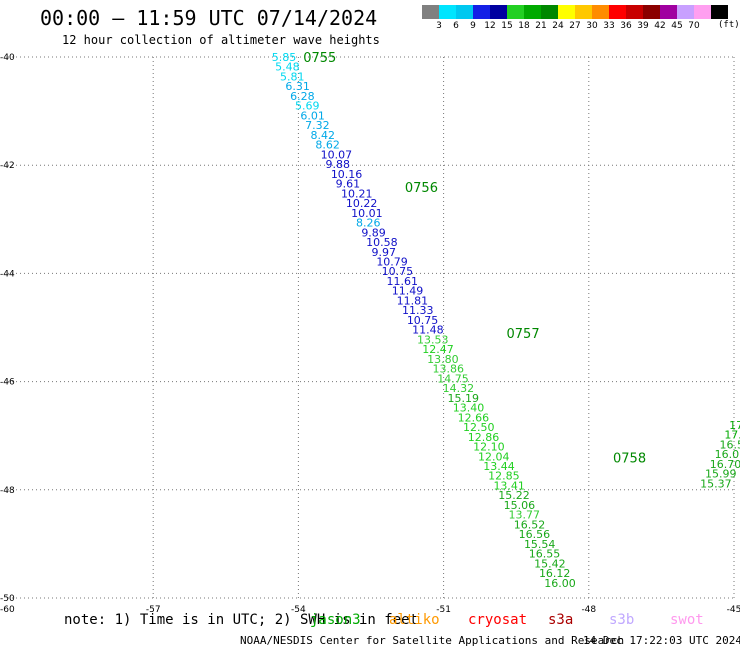 This screenshot has width=740, height=650. What do you see at coordinates (629, 458) in the screenshot?
I see `time-label: 0758` at bounding box center [629, 458].